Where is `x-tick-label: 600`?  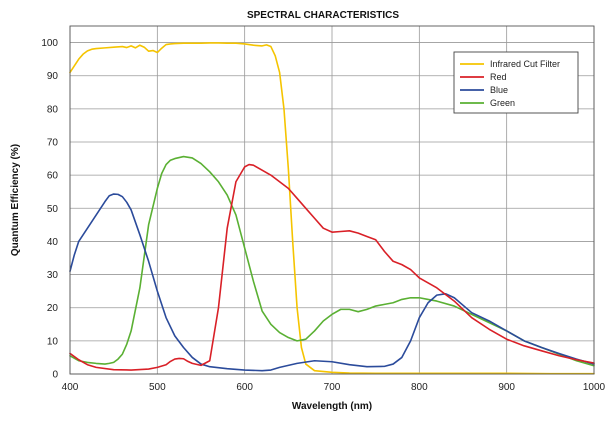 x-tick-label: 600 is located at coordinates (244, 387).